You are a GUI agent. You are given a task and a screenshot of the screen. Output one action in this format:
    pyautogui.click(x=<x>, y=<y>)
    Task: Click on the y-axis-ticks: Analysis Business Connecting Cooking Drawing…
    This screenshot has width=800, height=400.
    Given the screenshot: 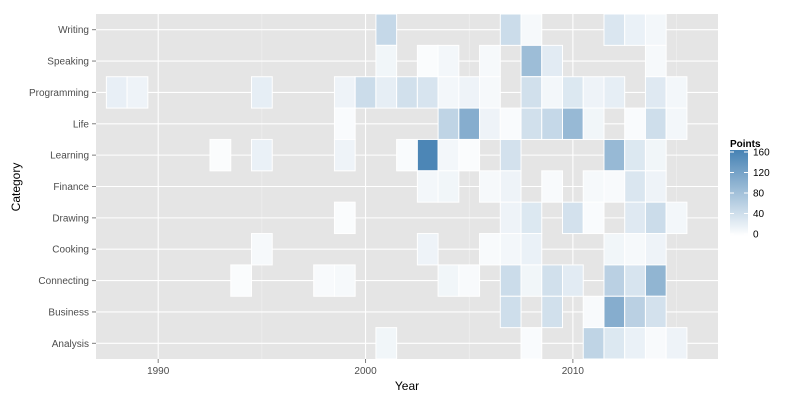 What is the action you would take?
    pyautogui.click(x=62, y=187)
    